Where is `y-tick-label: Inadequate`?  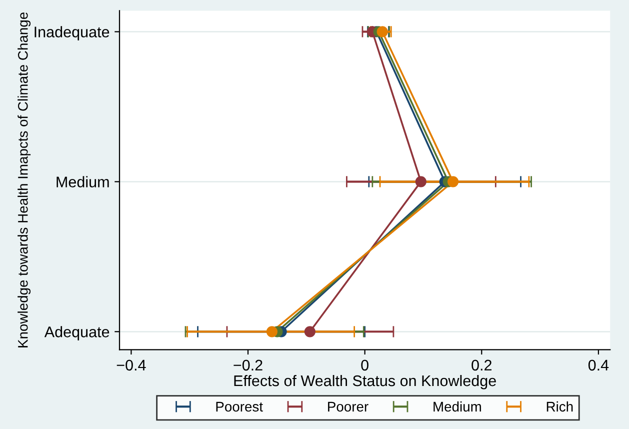 y-tick-label: Inadequate is located at coordinates (72, 33).